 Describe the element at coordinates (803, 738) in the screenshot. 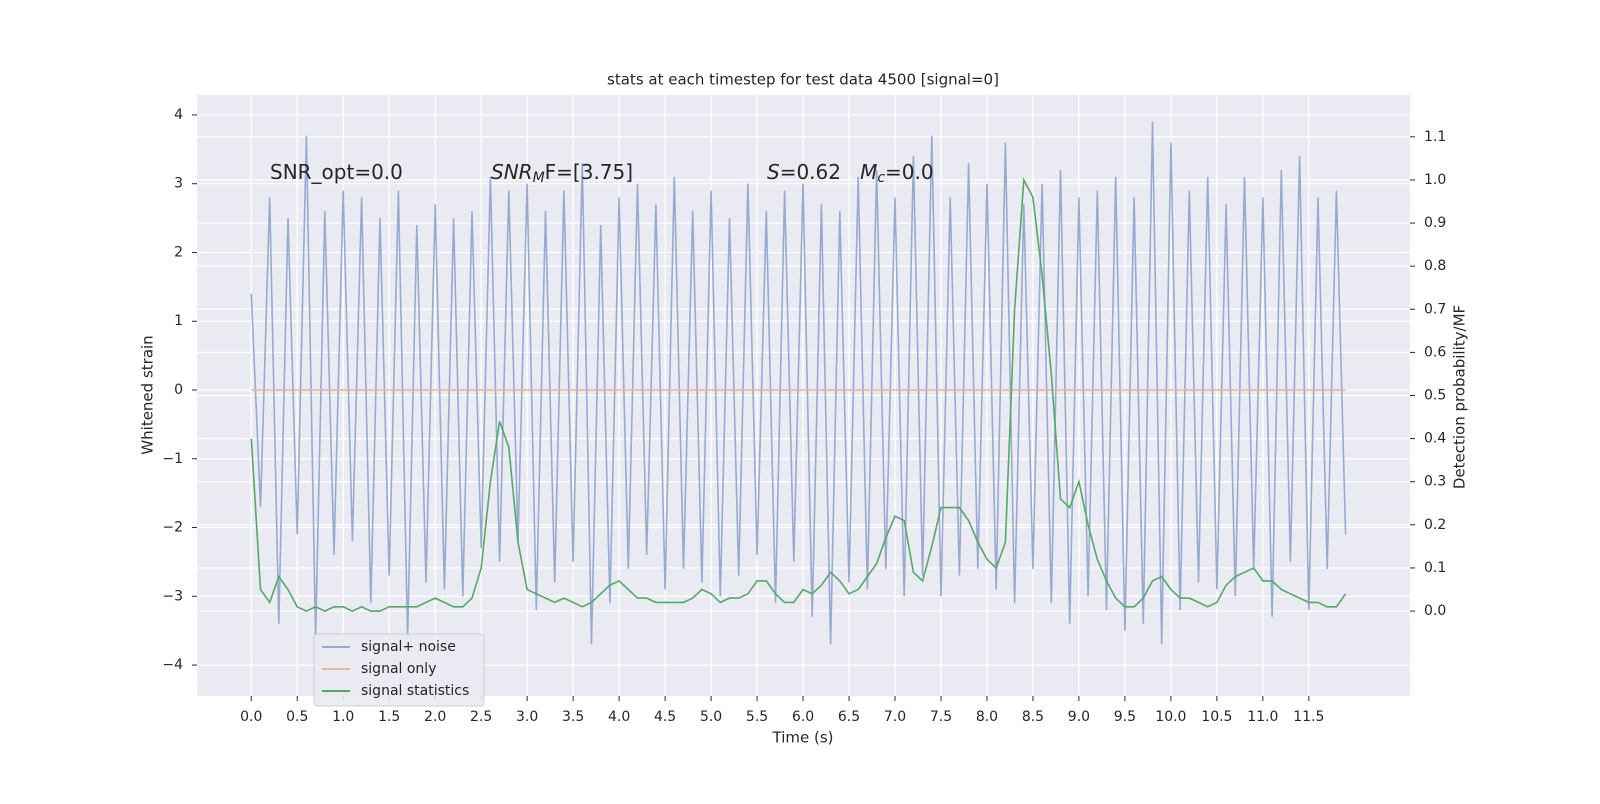

I see `x-axis-label: Time (s)` at that location.